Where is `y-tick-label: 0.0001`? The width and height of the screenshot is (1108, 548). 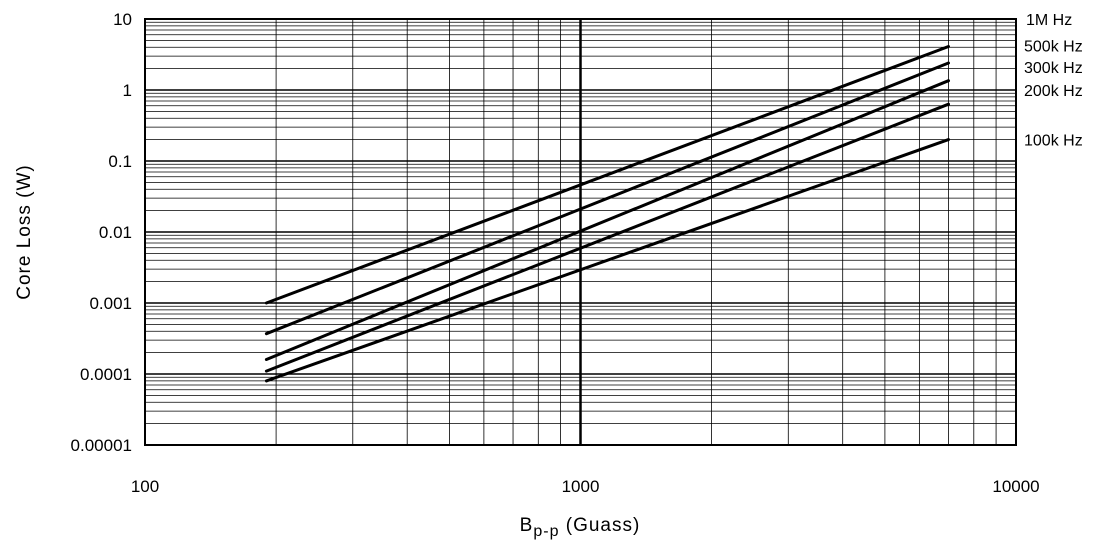
y-tick-label: 0.0001 is located at coordinates (106, 374).